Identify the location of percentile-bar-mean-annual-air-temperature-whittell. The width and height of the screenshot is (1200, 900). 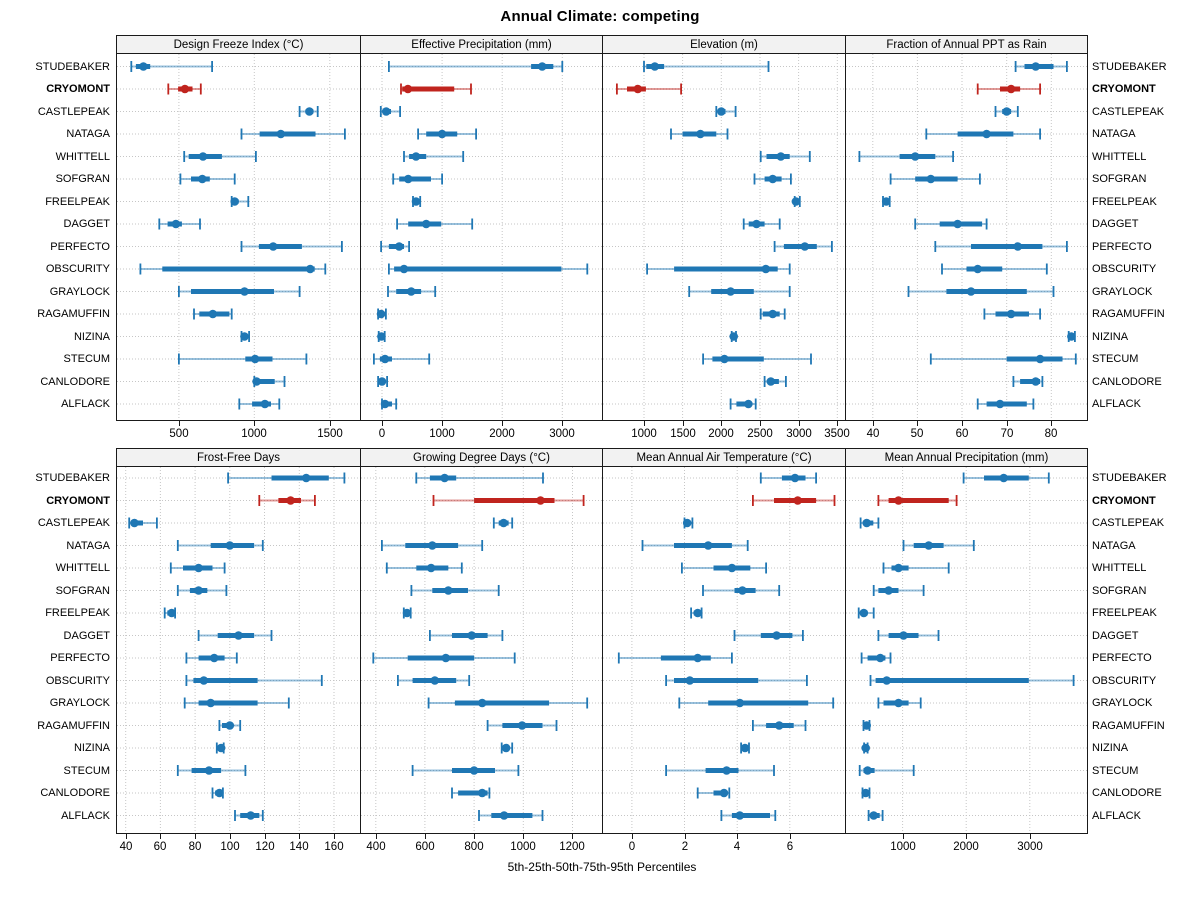
(724, 568).